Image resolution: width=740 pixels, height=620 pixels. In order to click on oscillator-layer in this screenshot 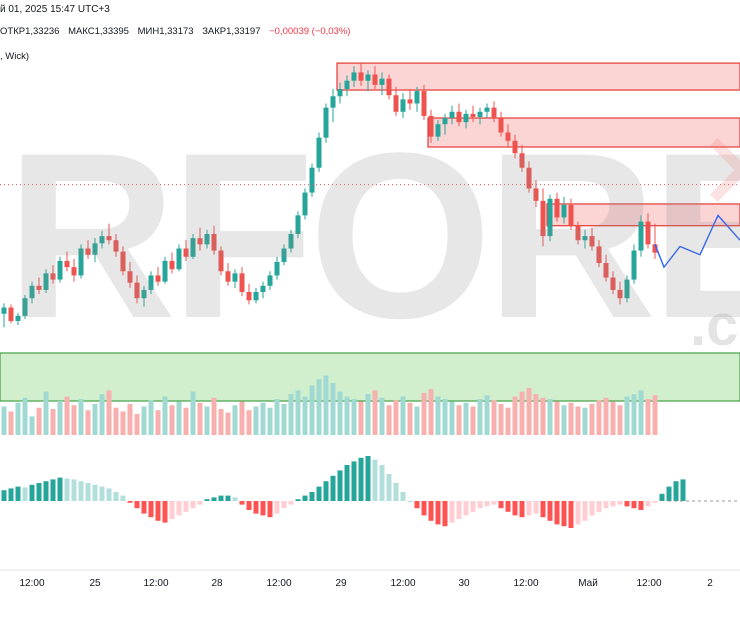, I will do `click(343, 492)`.